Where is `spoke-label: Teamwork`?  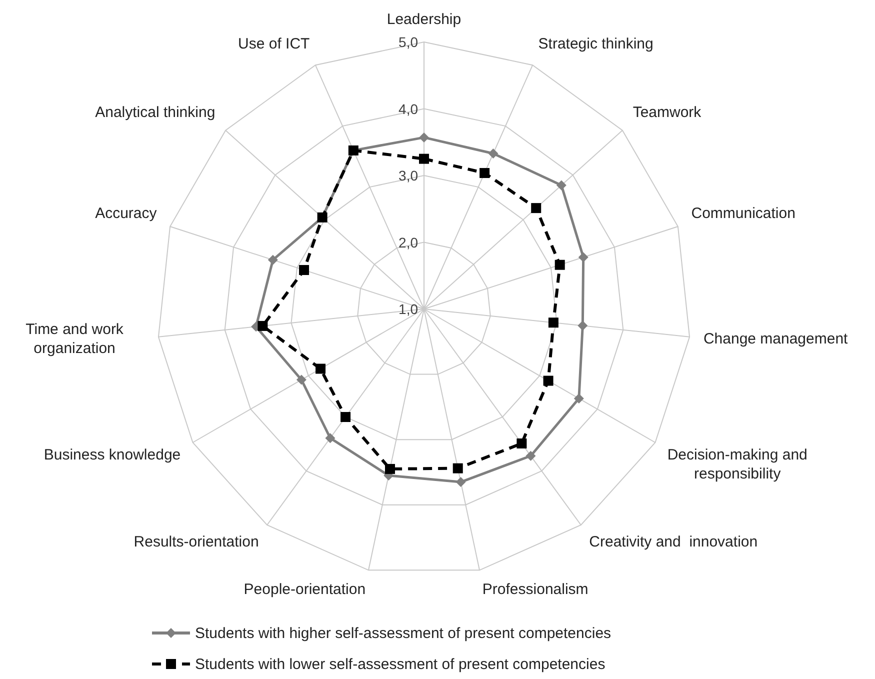 spoke-label: Teamwork is located at coordinates (667, 112).